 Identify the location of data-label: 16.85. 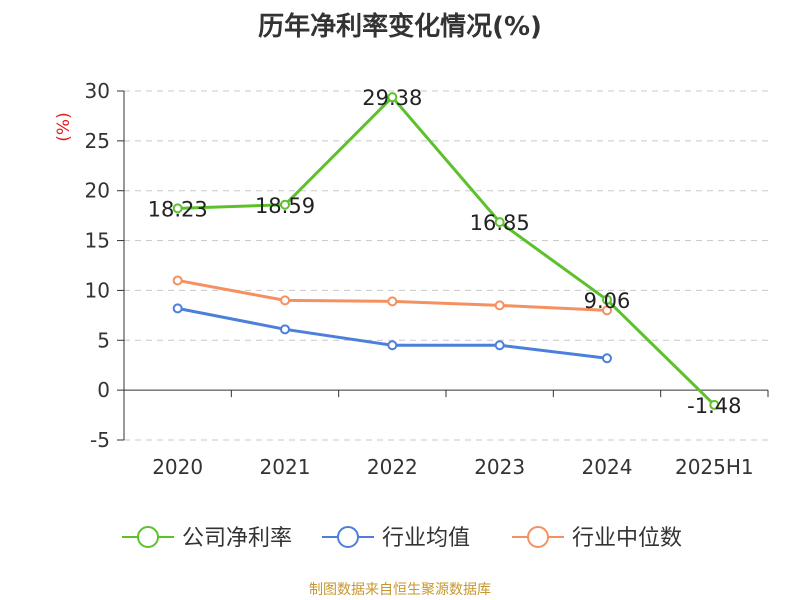
(500, 223).